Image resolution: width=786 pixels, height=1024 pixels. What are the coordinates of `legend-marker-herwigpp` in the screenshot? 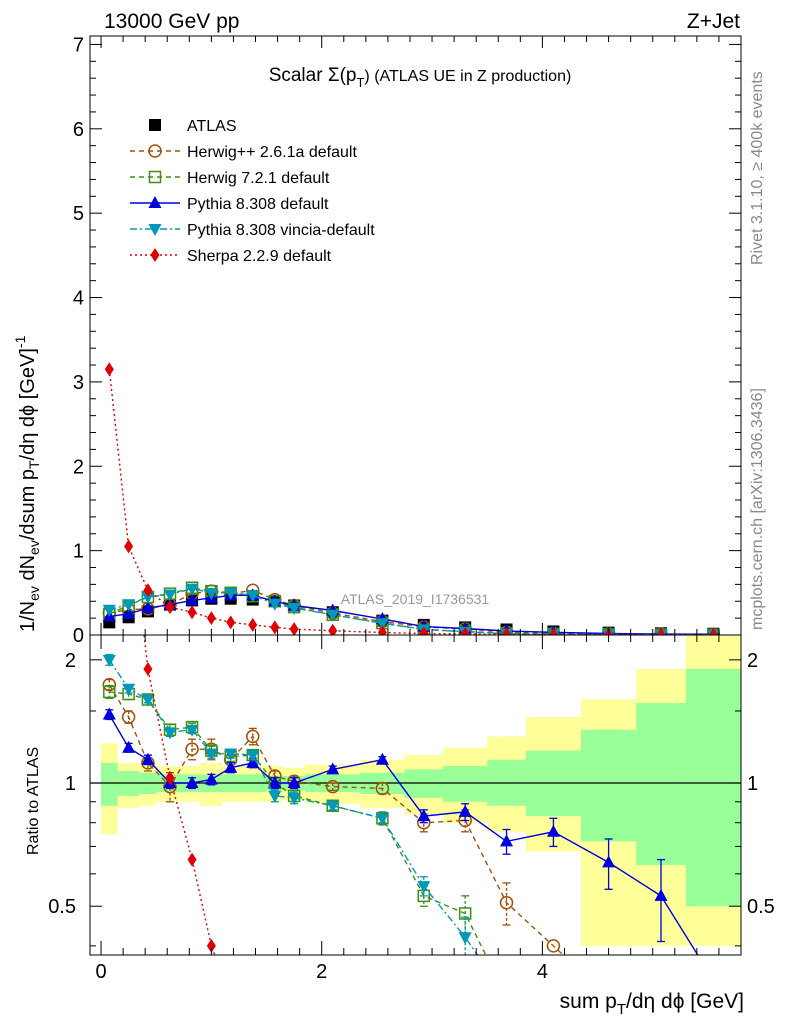 It's located at (155, 151).